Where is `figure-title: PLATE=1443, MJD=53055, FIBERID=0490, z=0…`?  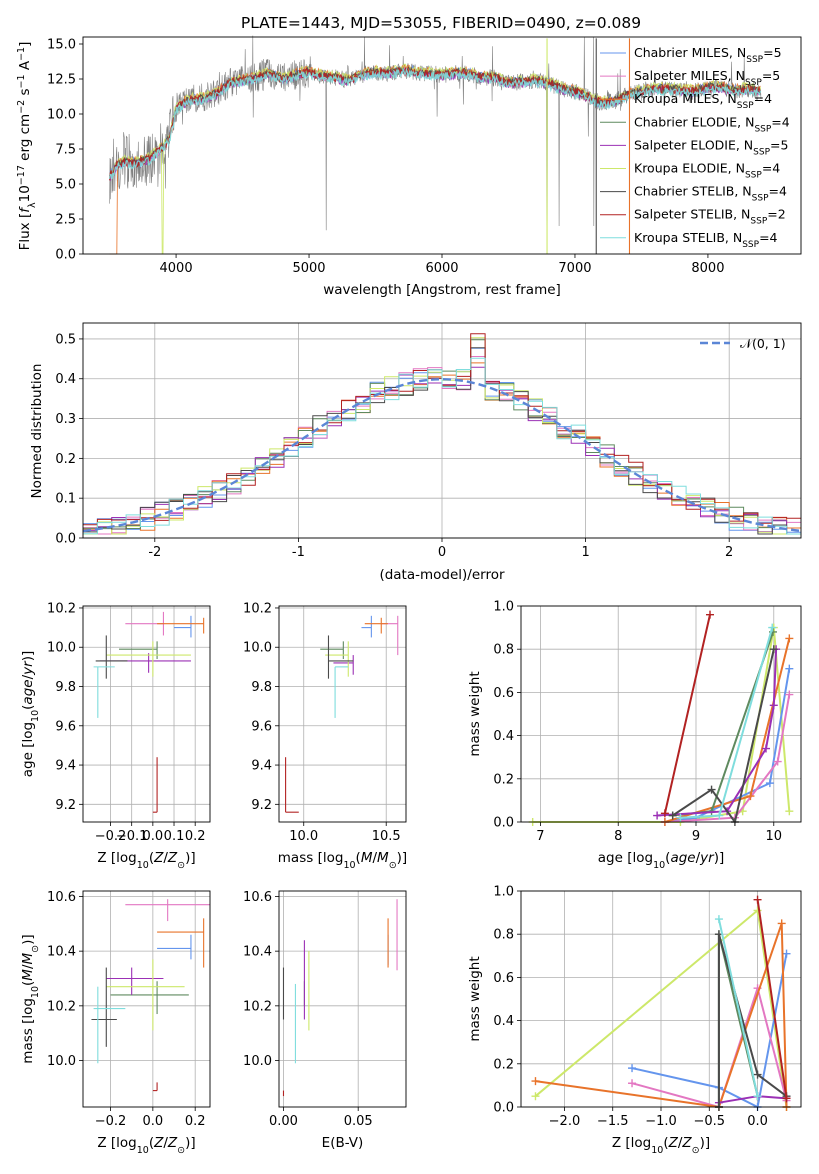 figure-title: PLATE=1443, MJD=53055, FIBERID=0490, z=0… is located at coordinates (441, 23).